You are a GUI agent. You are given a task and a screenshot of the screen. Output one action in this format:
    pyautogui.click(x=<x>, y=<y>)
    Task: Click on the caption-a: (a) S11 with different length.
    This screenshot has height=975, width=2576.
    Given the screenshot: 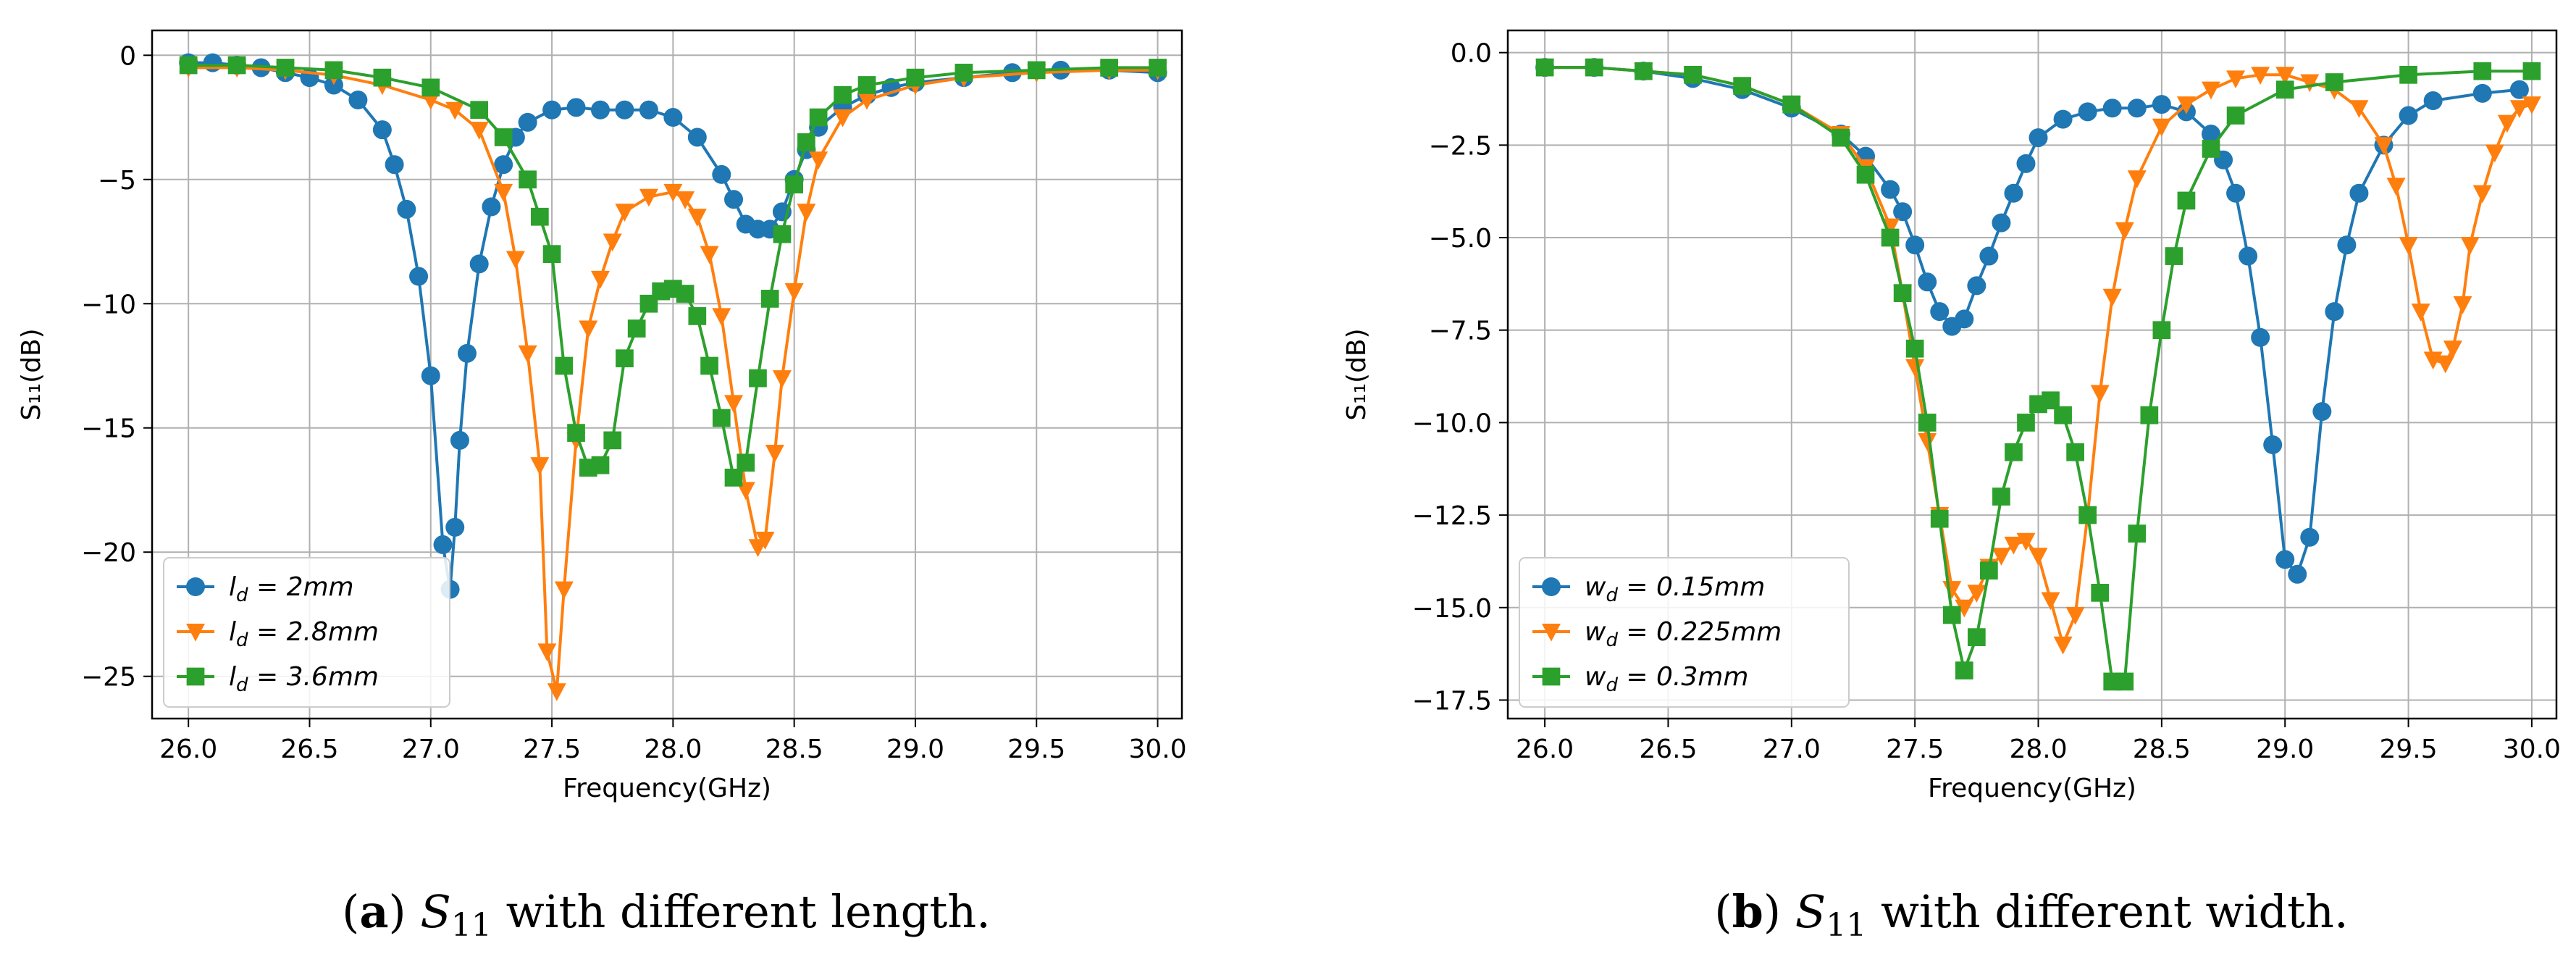 What is the action you would take?
    pyautogui.click(x=666, y=915)
    